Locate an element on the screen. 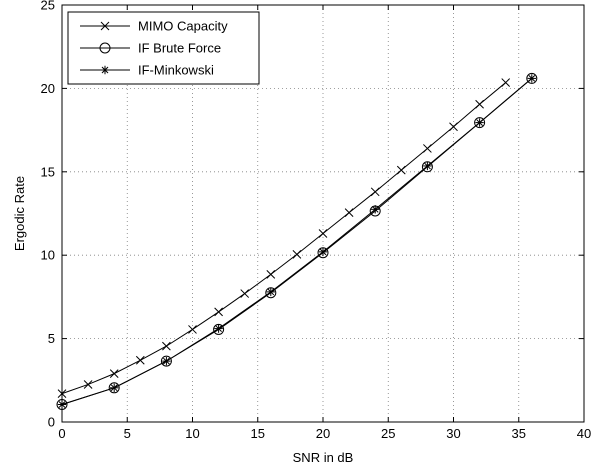 This screenshot has width=613, height=468. legend-label: IF Brute Force is located at coordinates (179, 48).